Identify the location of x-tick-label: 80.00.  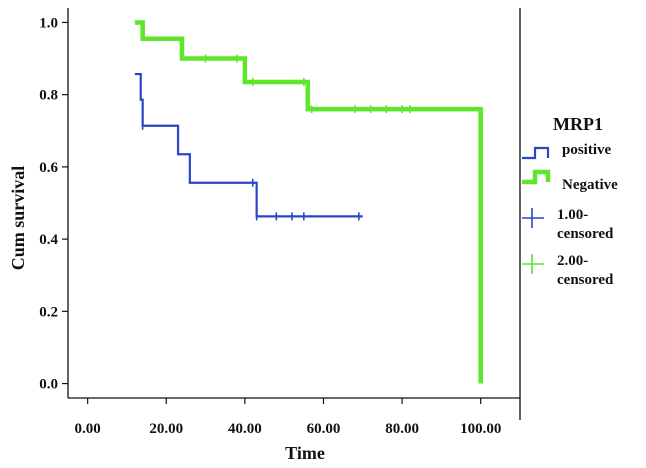
(402, 429).